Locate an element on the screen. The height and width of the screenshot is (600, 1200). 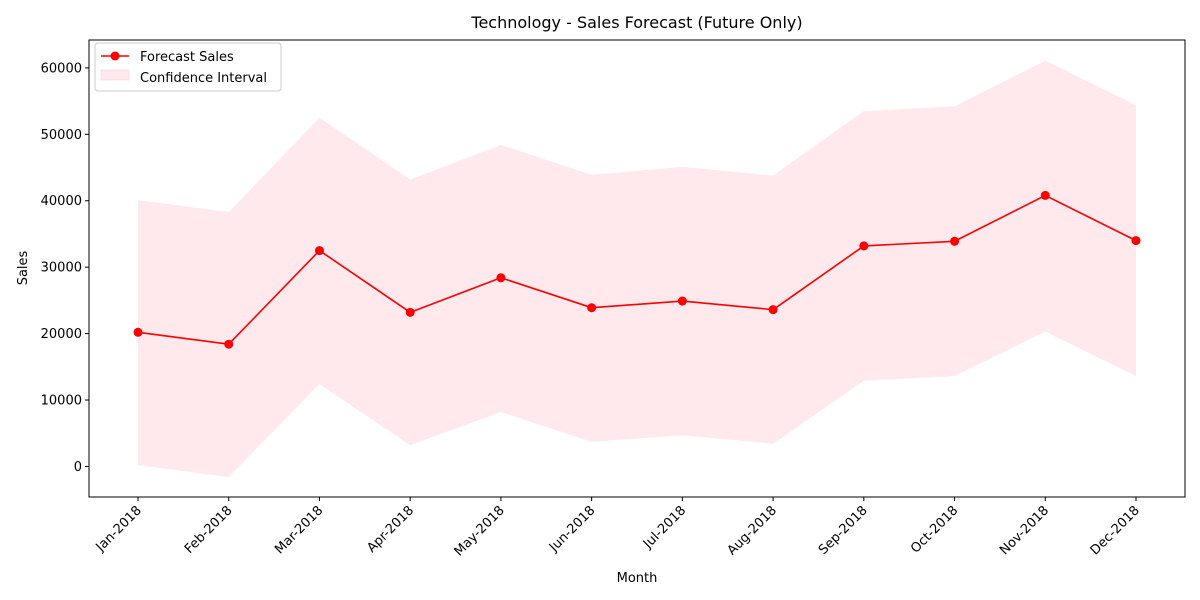
x-axis-title: Month is located at coordinates (637, 578).